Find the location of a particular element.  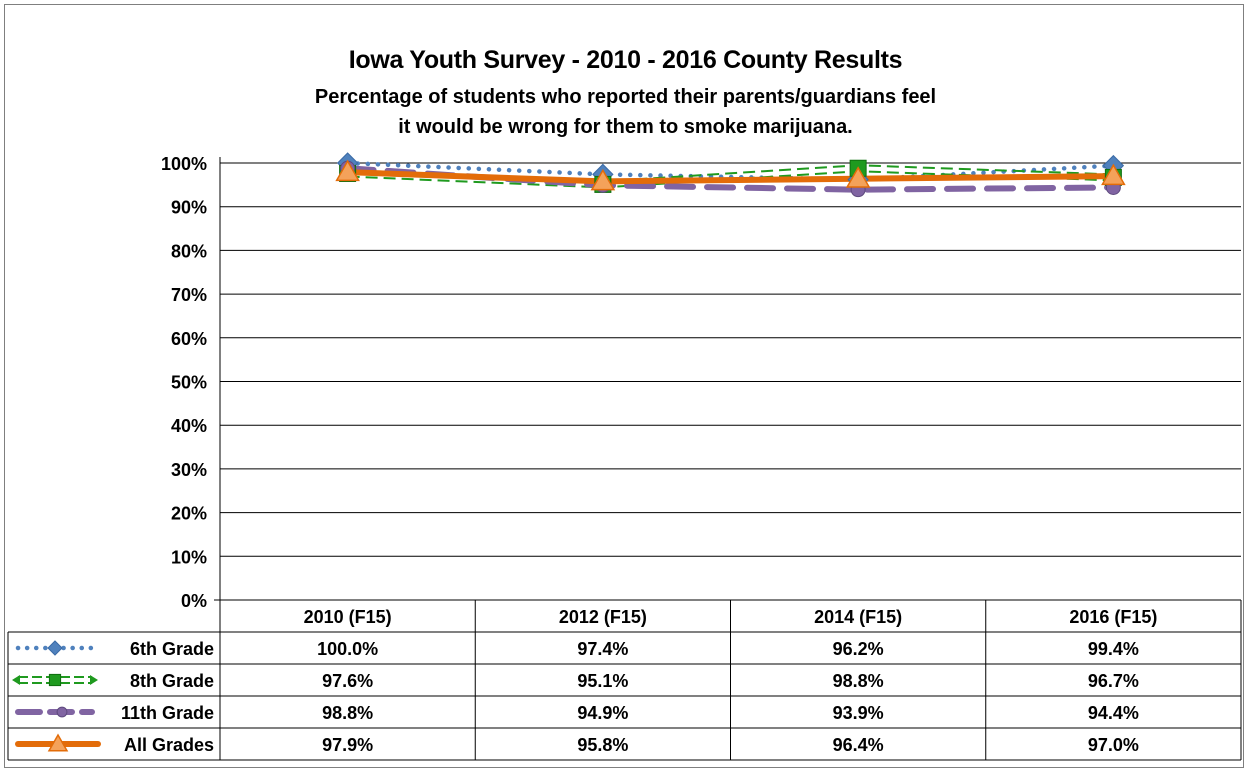

category-label: 2014 (F15) is located at coordinates (858, 617).